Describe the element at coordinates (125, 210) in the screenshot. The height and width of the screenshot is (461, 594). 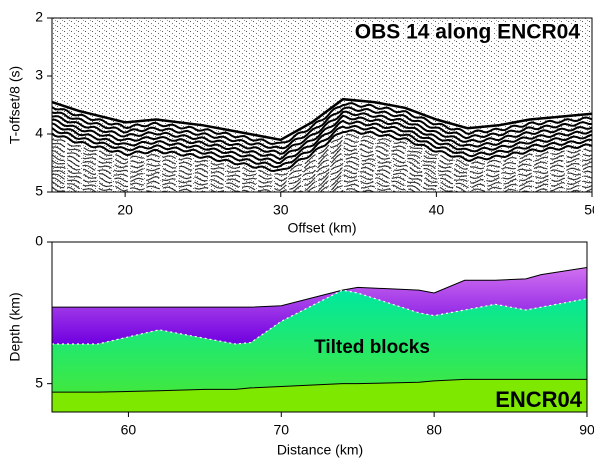
I see `x-tick-label: 20` at that location.